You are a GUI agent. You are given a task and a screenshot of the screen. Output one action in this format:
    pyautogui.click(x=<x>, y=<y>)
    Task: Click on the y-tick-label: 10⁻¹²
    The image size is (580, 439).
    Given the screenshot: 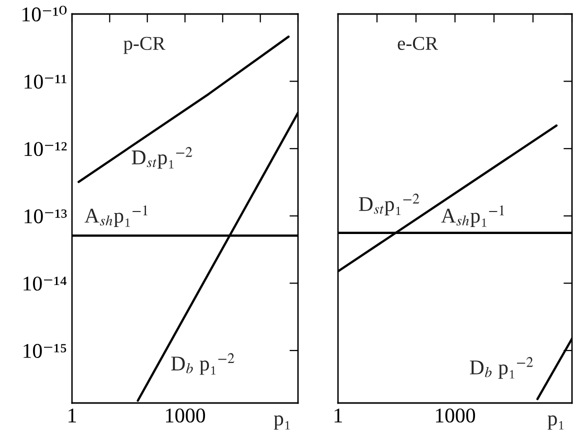 What is the action you would take?
    pyautogui.click(x=45, y=149)
    